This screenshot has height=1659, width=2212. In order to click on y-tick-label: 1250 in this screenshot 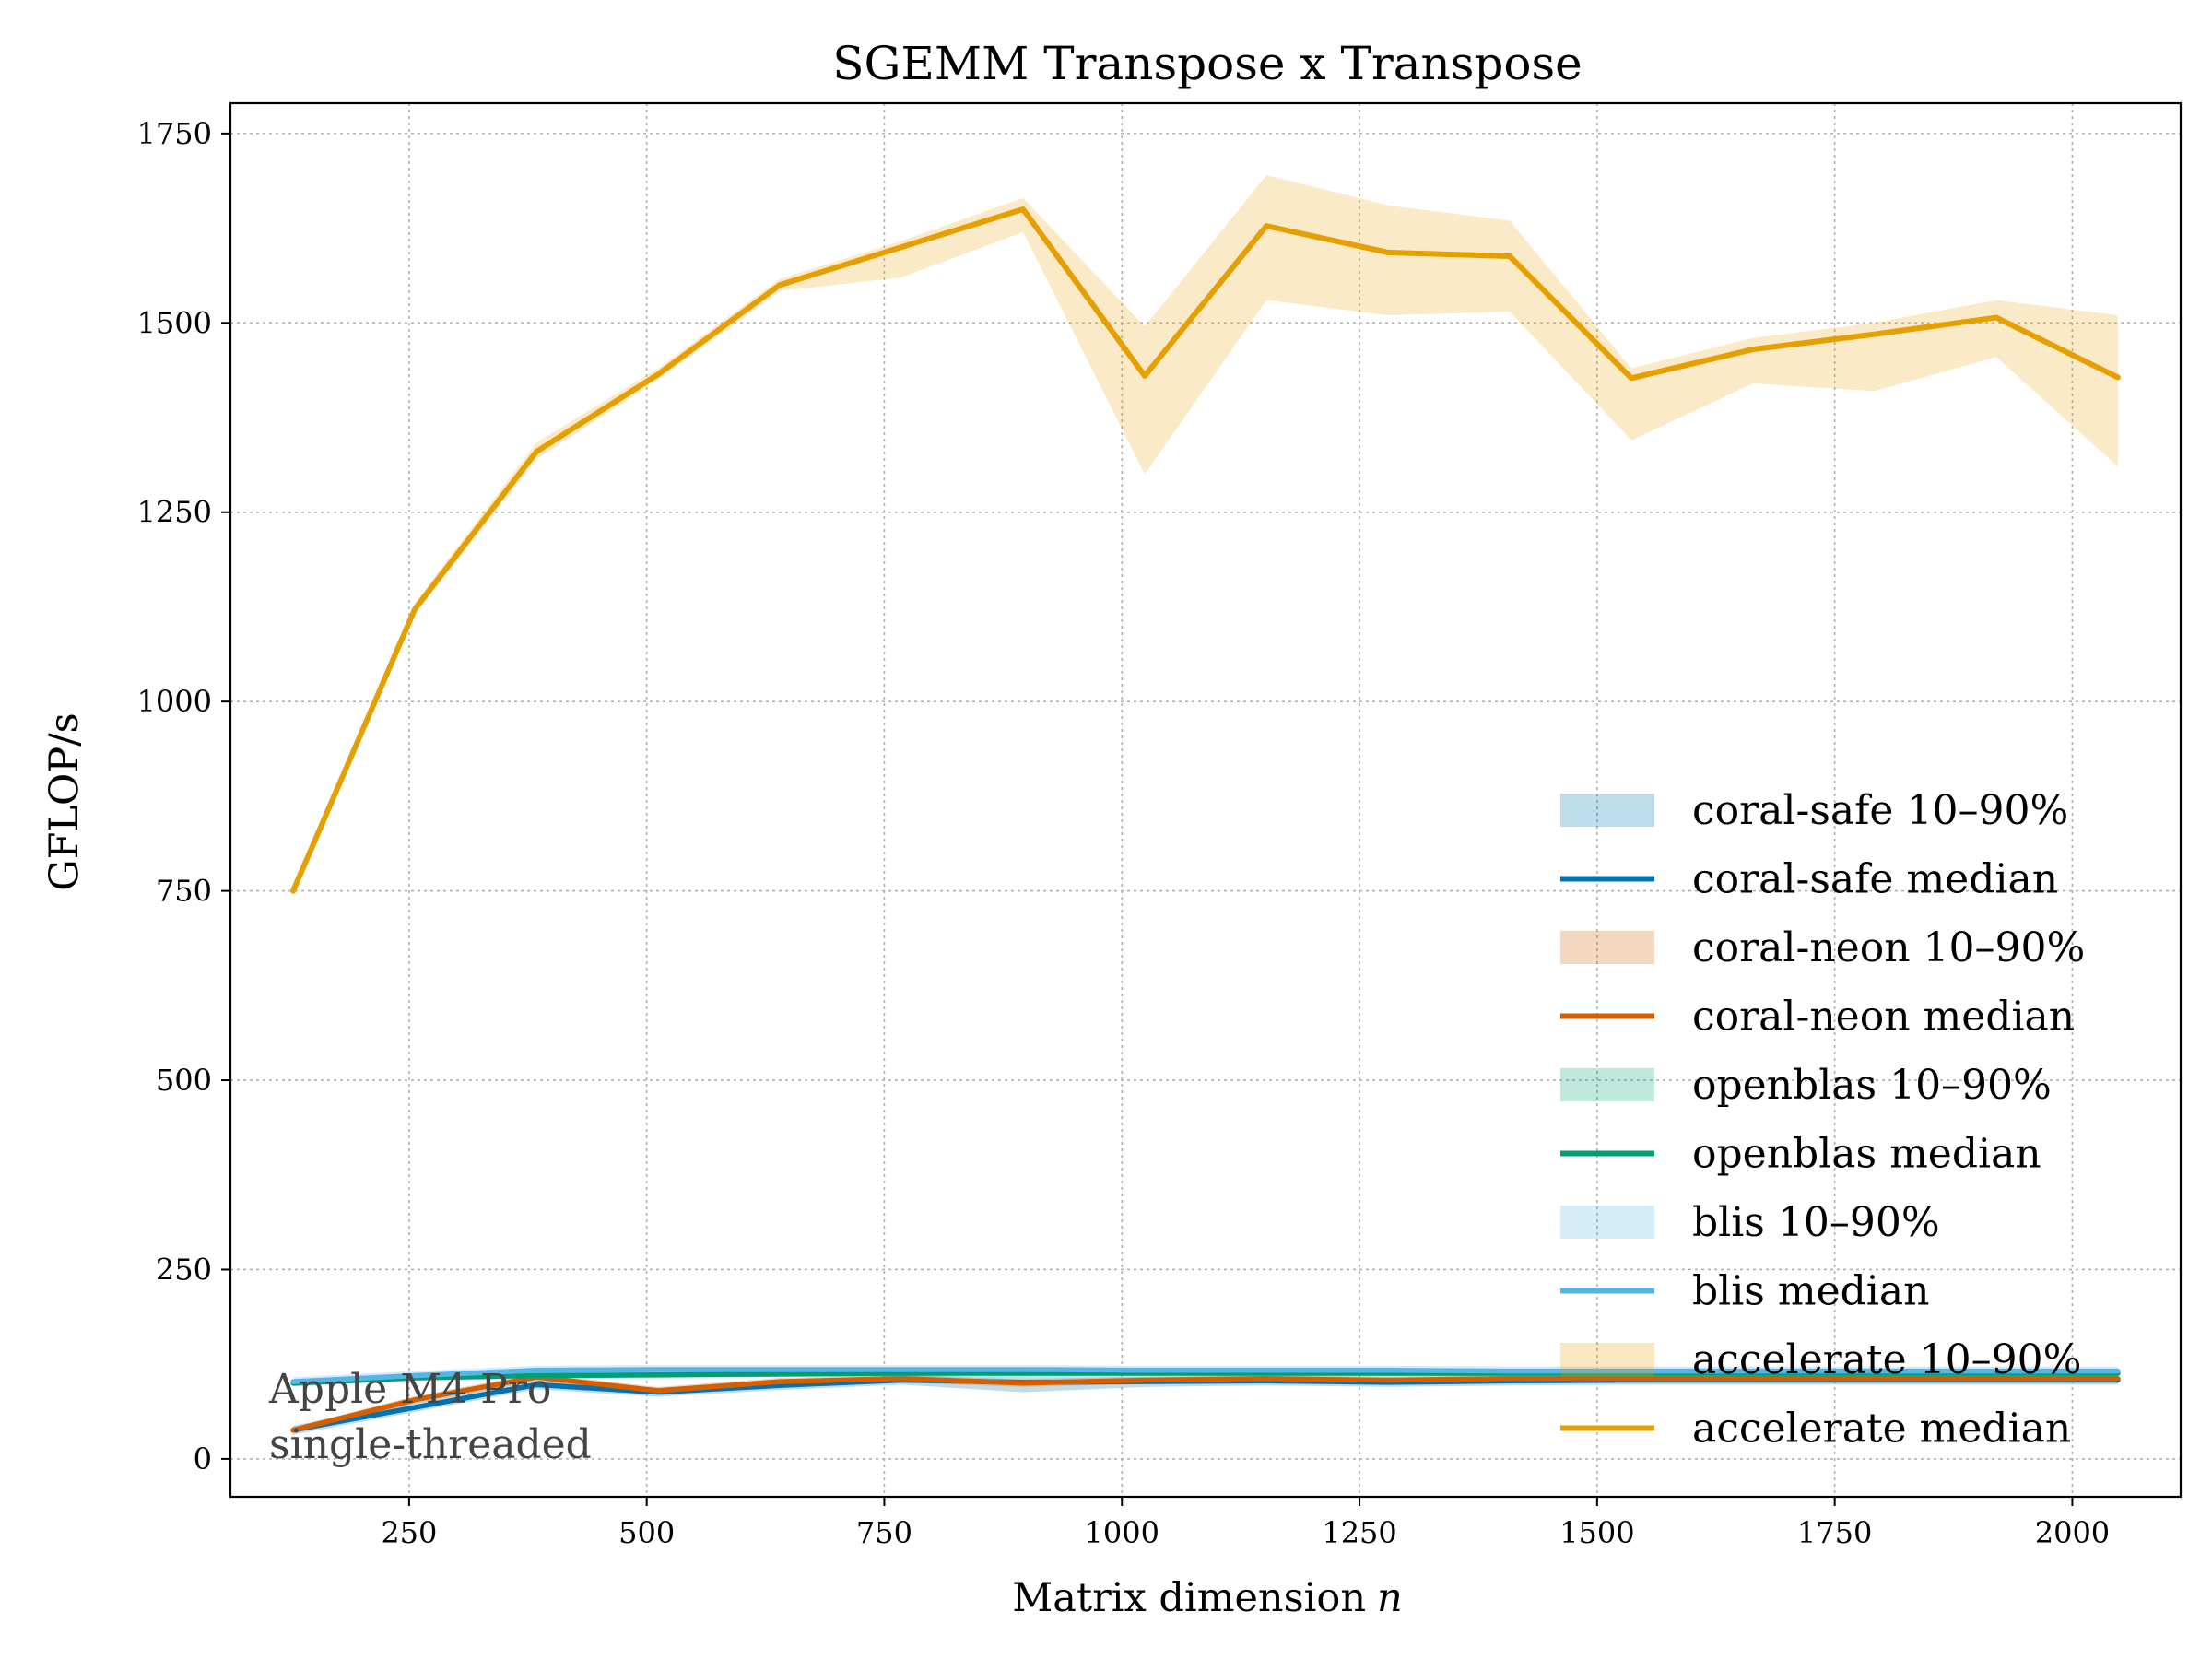, I will do `click(174, 512)`.